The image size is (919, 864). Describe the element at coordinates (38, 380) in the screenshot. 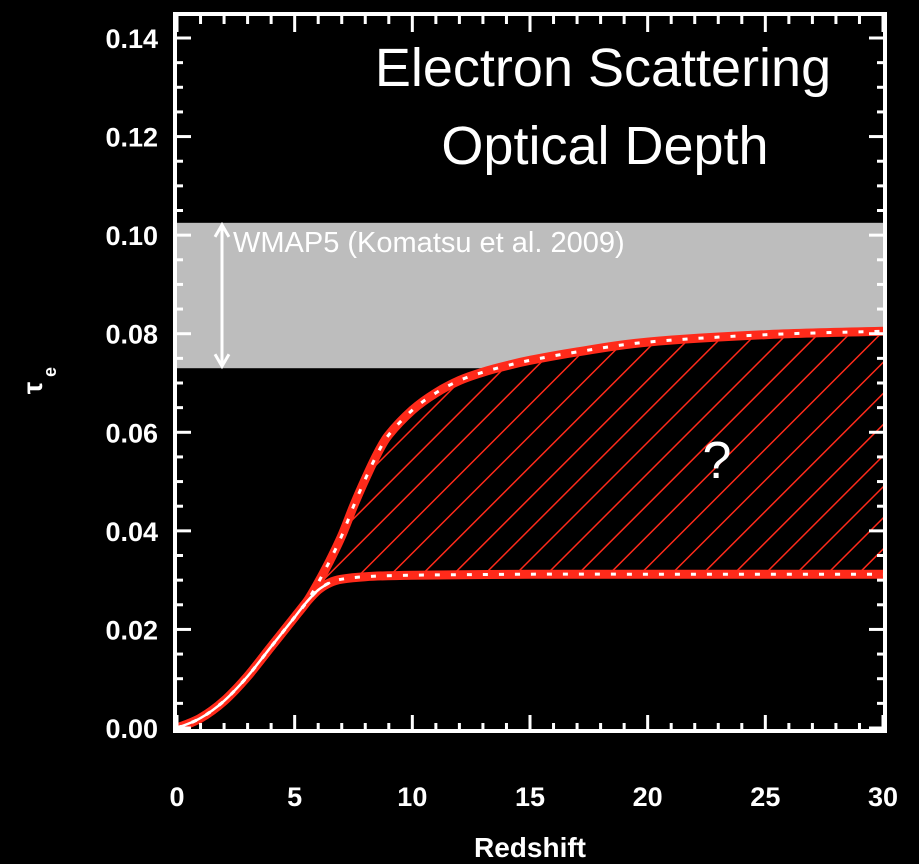

I see `y-axis-title: τ e` at that location.